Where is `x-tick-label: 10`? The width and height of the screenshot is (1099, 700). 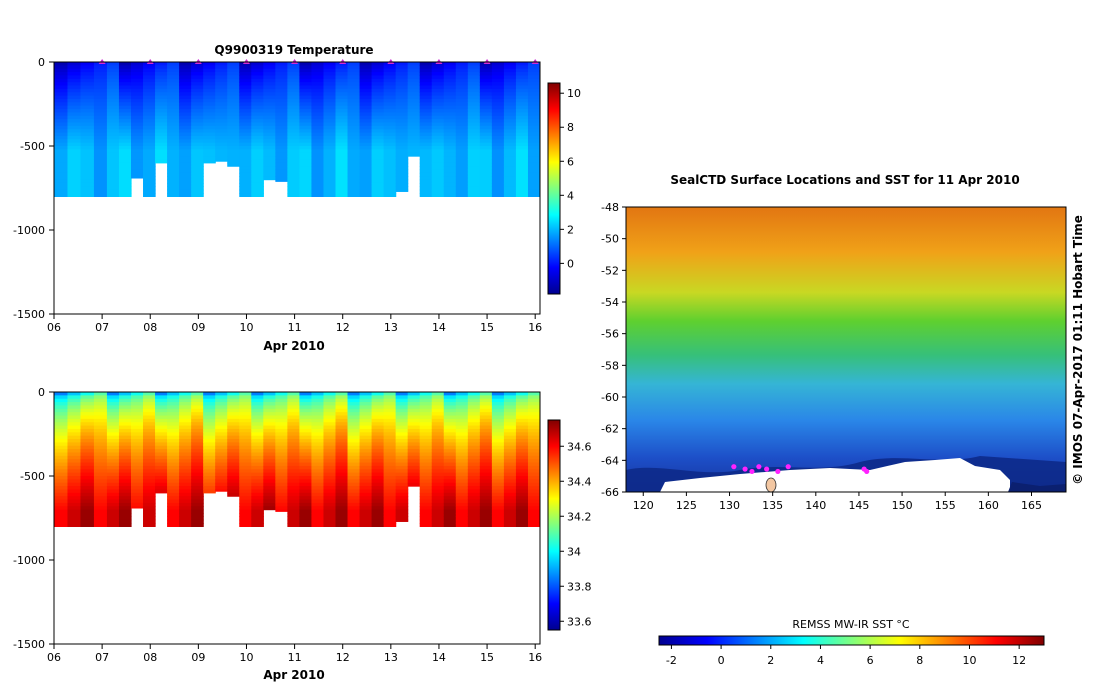 x-tick-label: 10 is located at coordinates (246, 657).